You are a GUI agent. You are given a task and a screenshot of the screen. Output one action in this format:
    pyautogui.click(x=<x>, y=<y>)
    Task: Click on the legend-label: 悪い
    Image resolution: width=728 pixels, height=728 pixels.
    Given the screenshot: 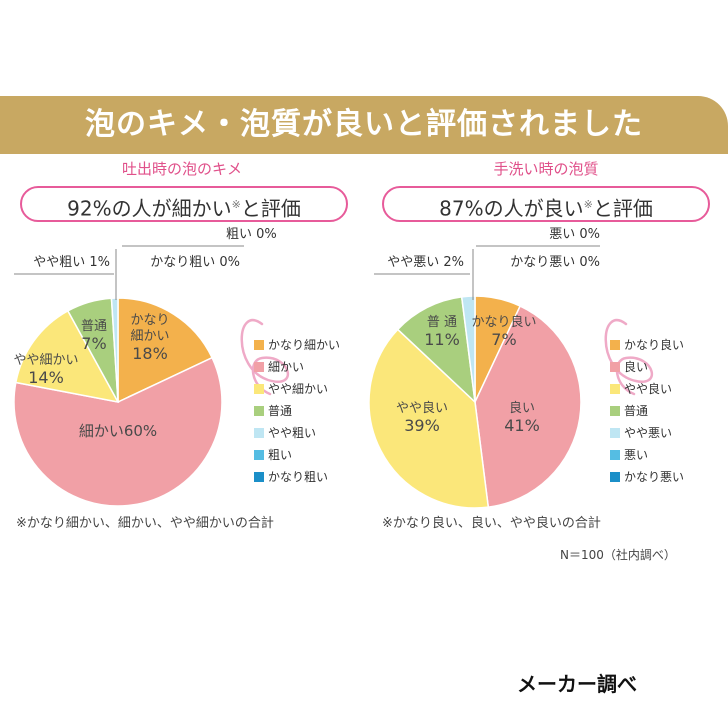 What is the action you would take?
    pyautogui.click(x=636, y=455)
    